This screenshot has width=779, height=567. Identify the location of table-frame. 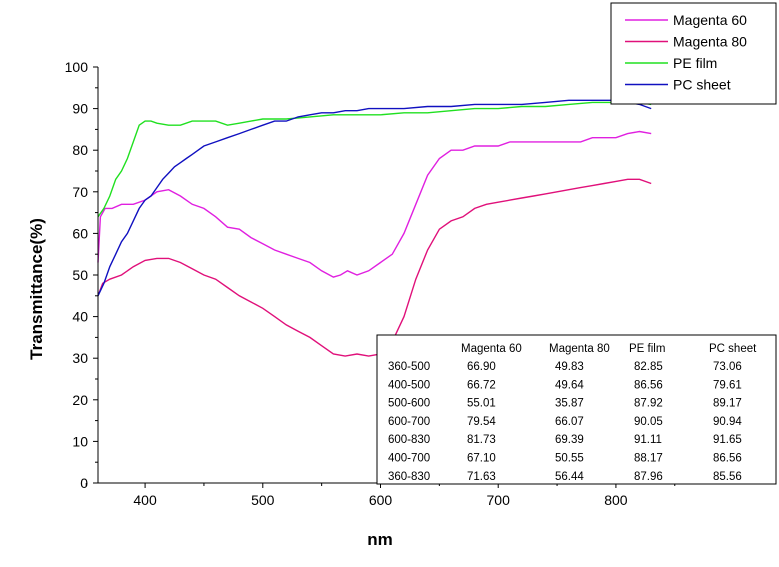
(576, 409).